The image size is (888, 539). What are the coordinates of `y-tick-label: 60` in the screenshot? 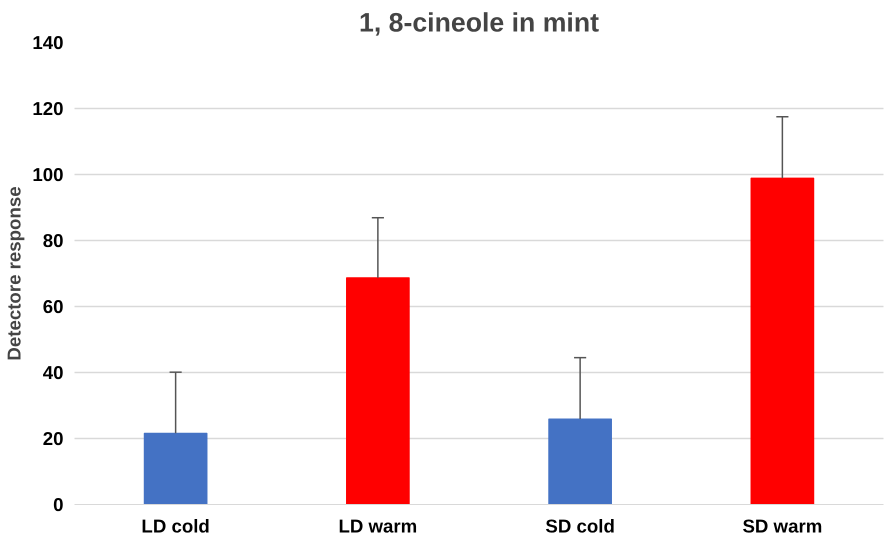 It's located at (53, 306).